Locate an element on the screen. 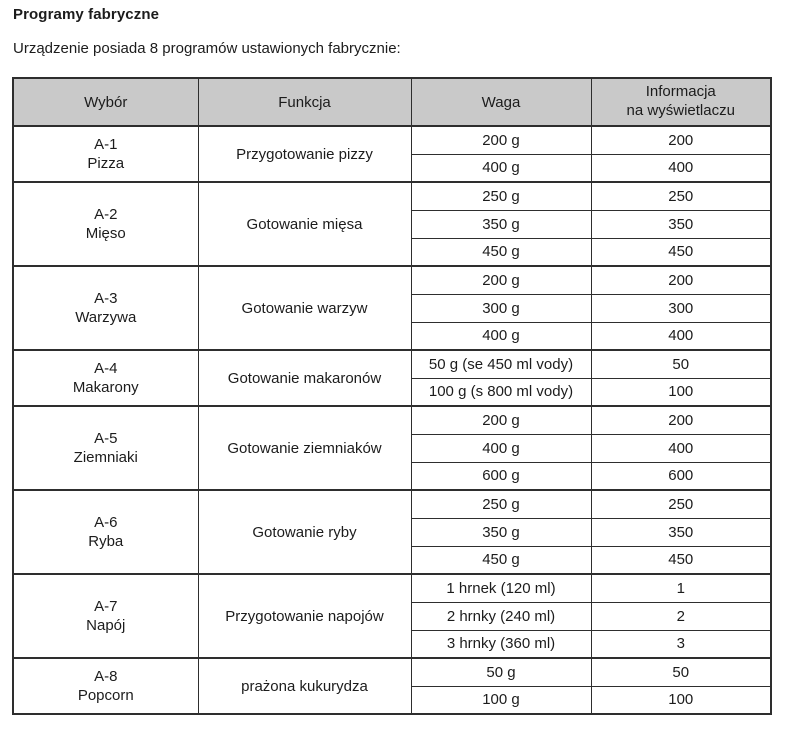  page-title: Programy fabryczne is located at coordinates (86, 14).